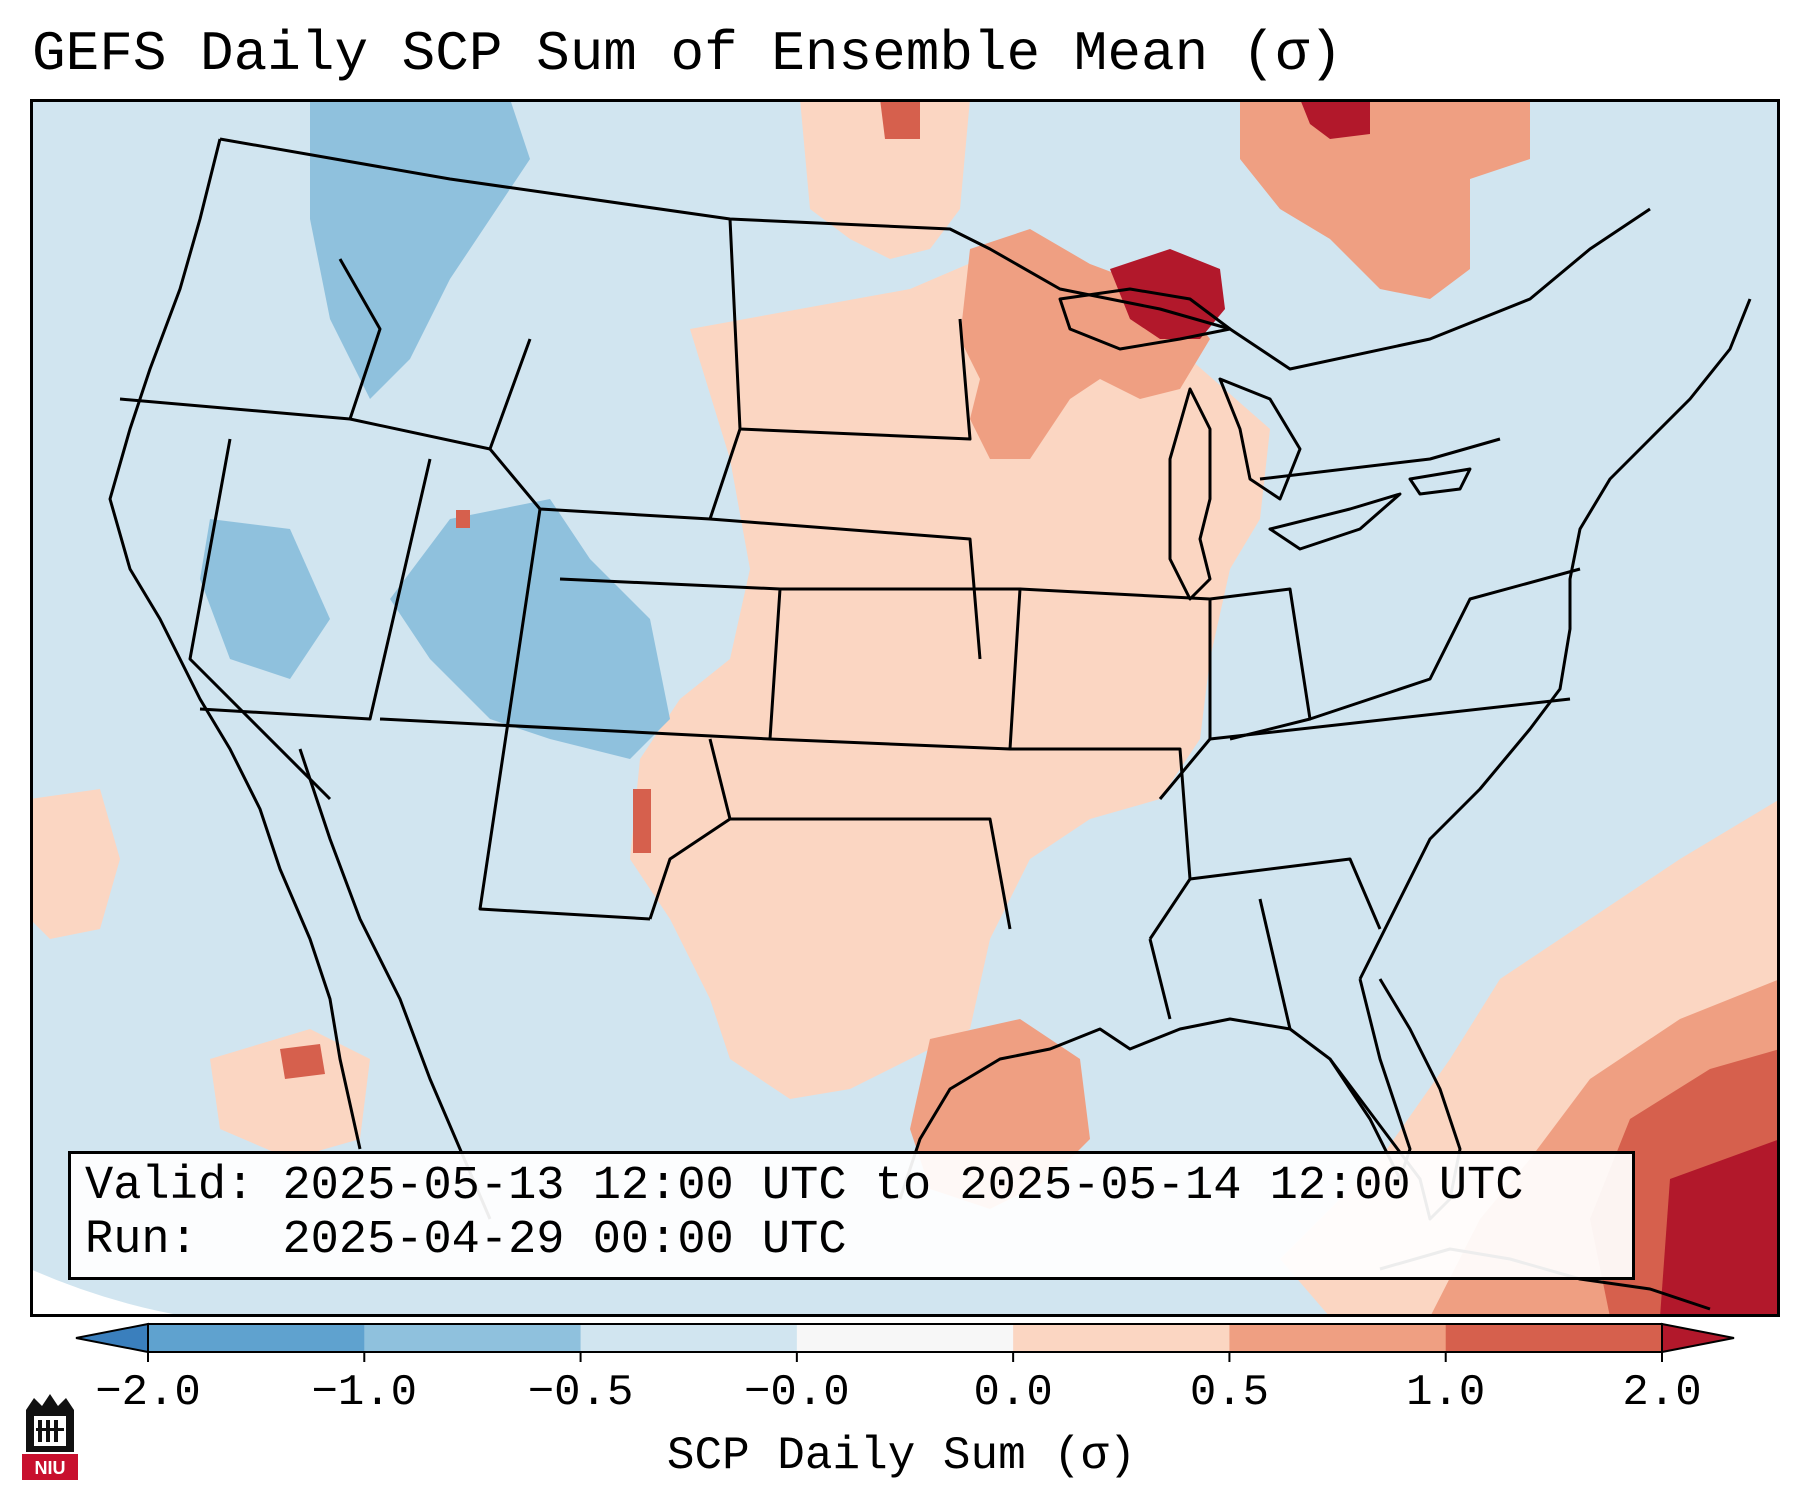 The image size is (1803, 1506). I want to click on coastline-baja, so click(395, 984).